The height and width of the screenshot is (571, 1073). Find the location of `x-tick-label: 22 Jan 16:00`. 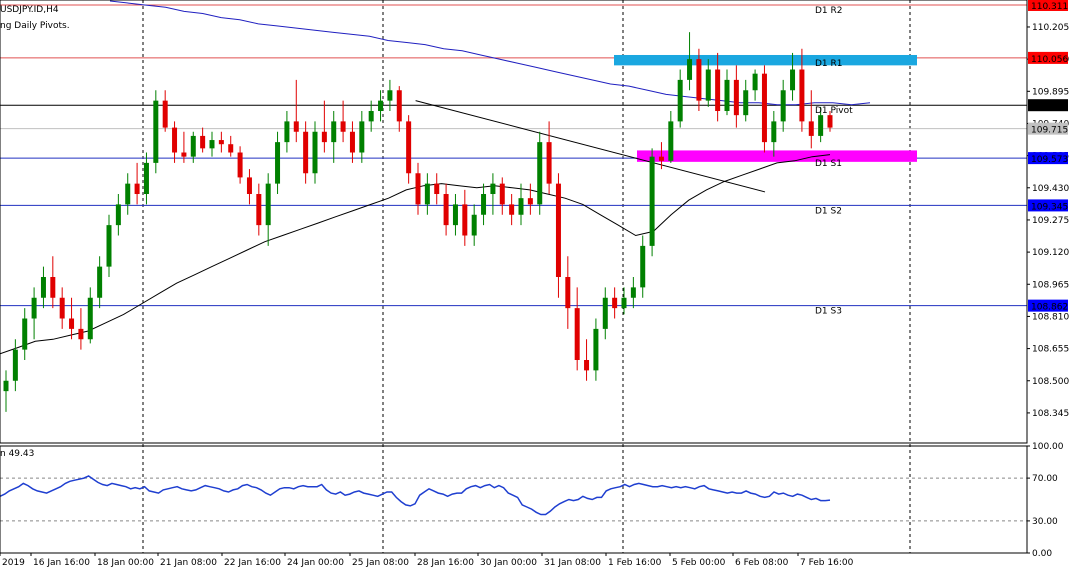

x-tick-label: 22 Jan 16:00 is located at coordinates (252, 563).